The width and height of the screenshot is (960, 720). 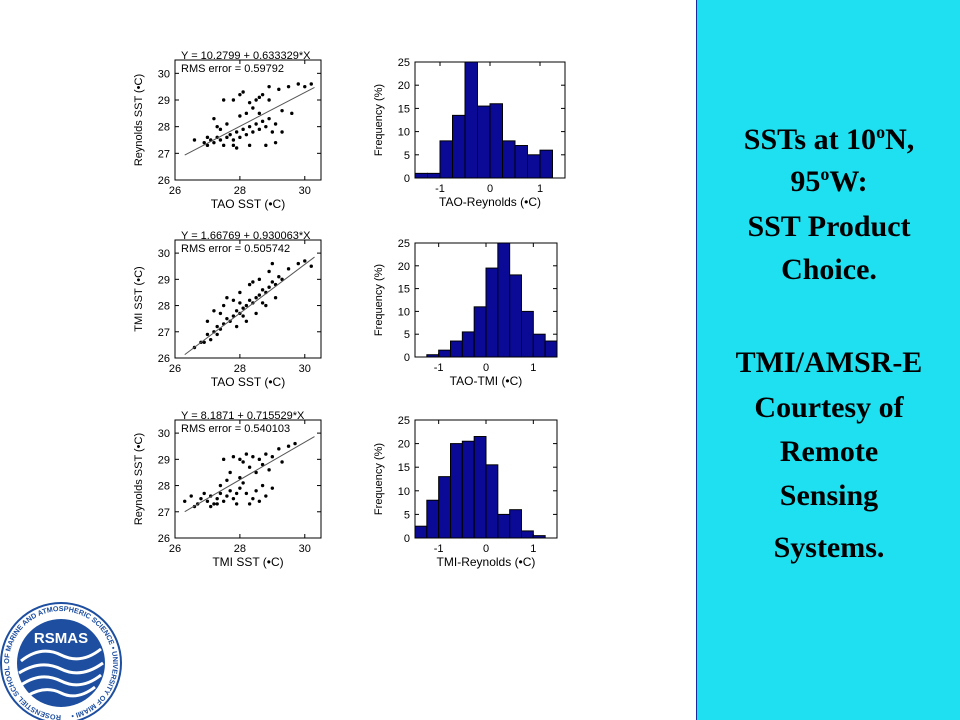 What do you see at coordinates (164, 434) in the screenshot?
I see `y-tick-label: 30` at bounding box center [164, 434].